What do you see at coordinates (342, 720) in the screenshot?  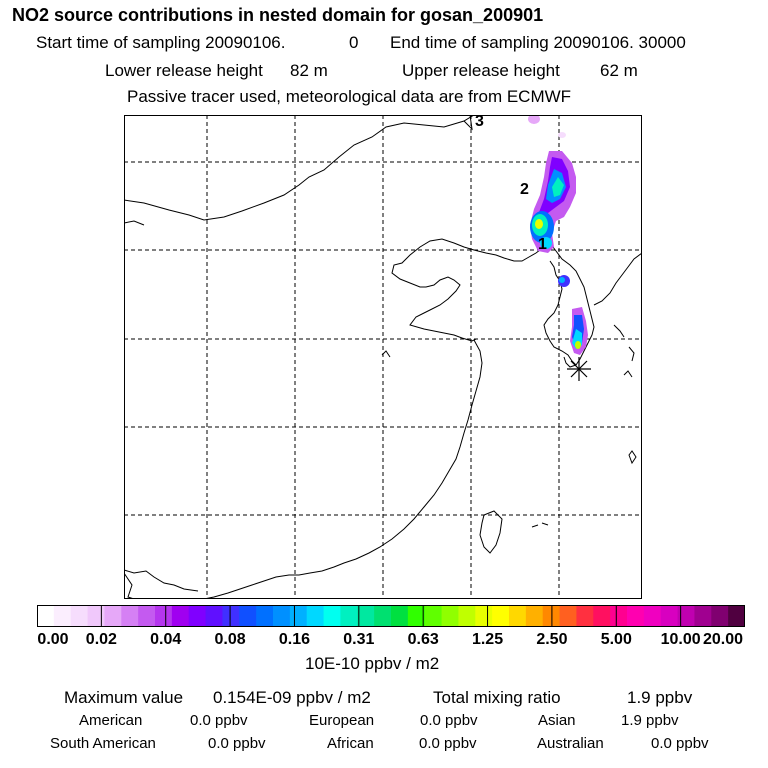 I see `region-name: European` at bounding box center [342, 720].